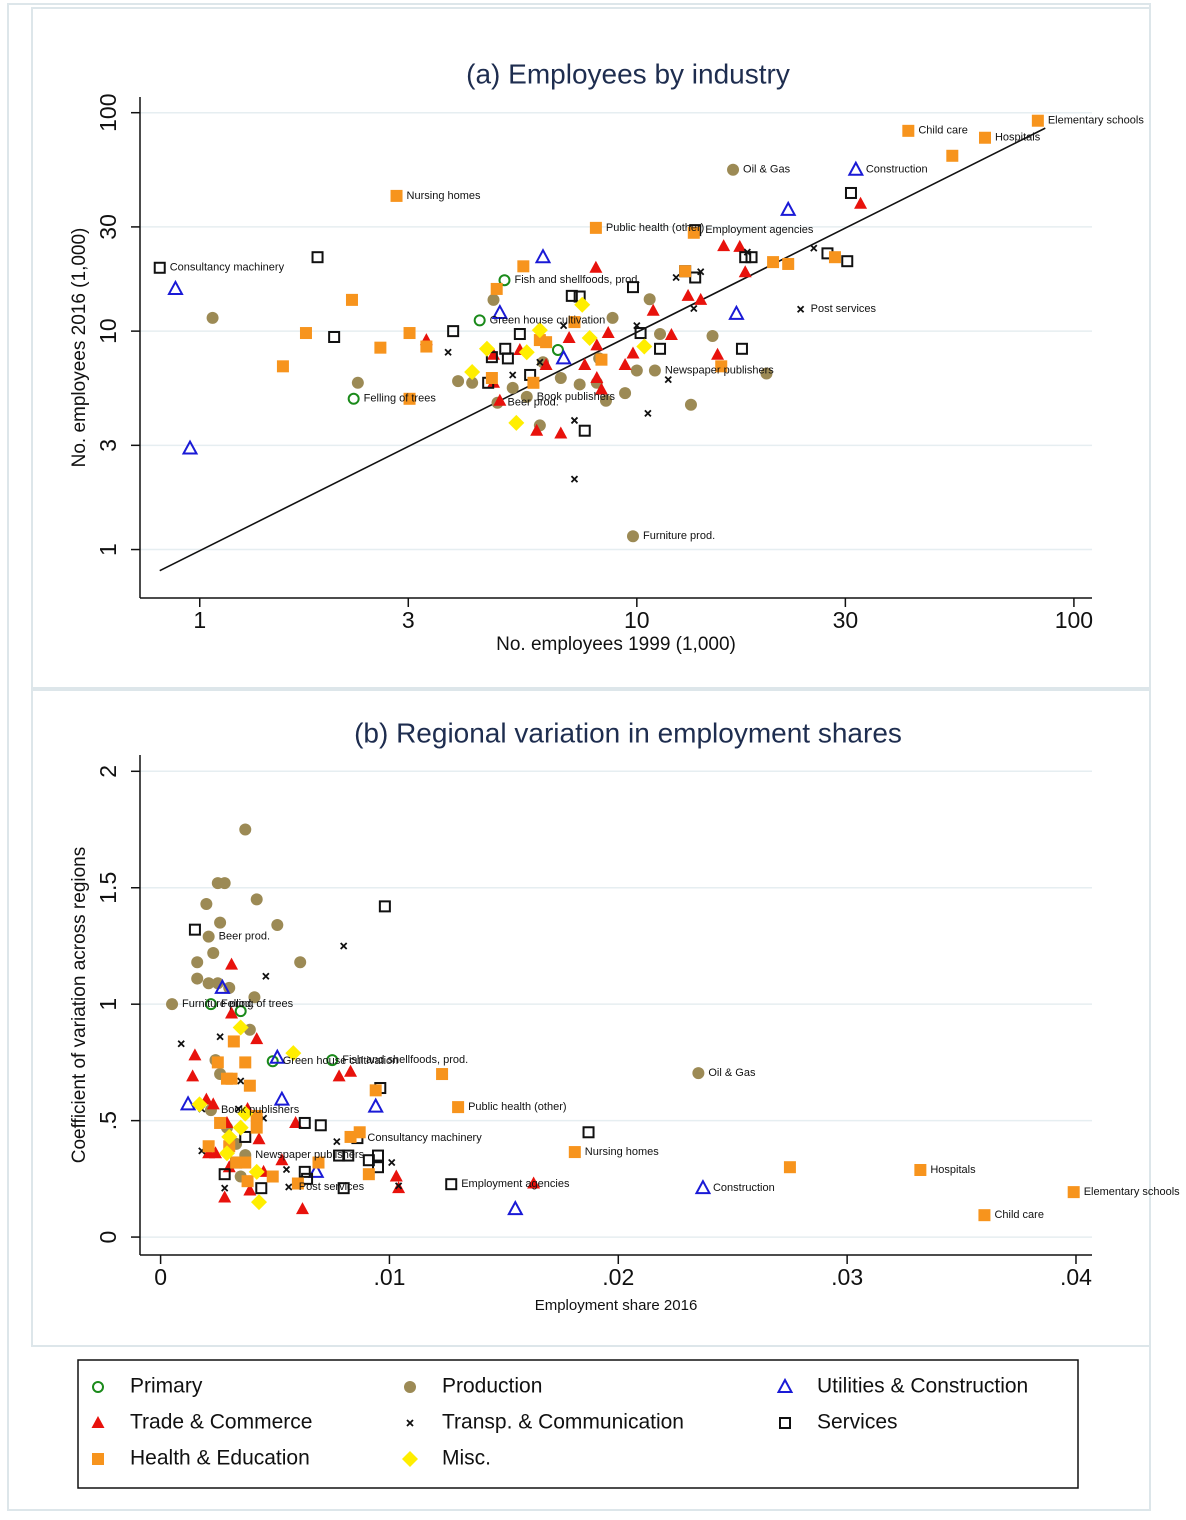  I want to click on point-label: Hospitals, so click(1018, 138).